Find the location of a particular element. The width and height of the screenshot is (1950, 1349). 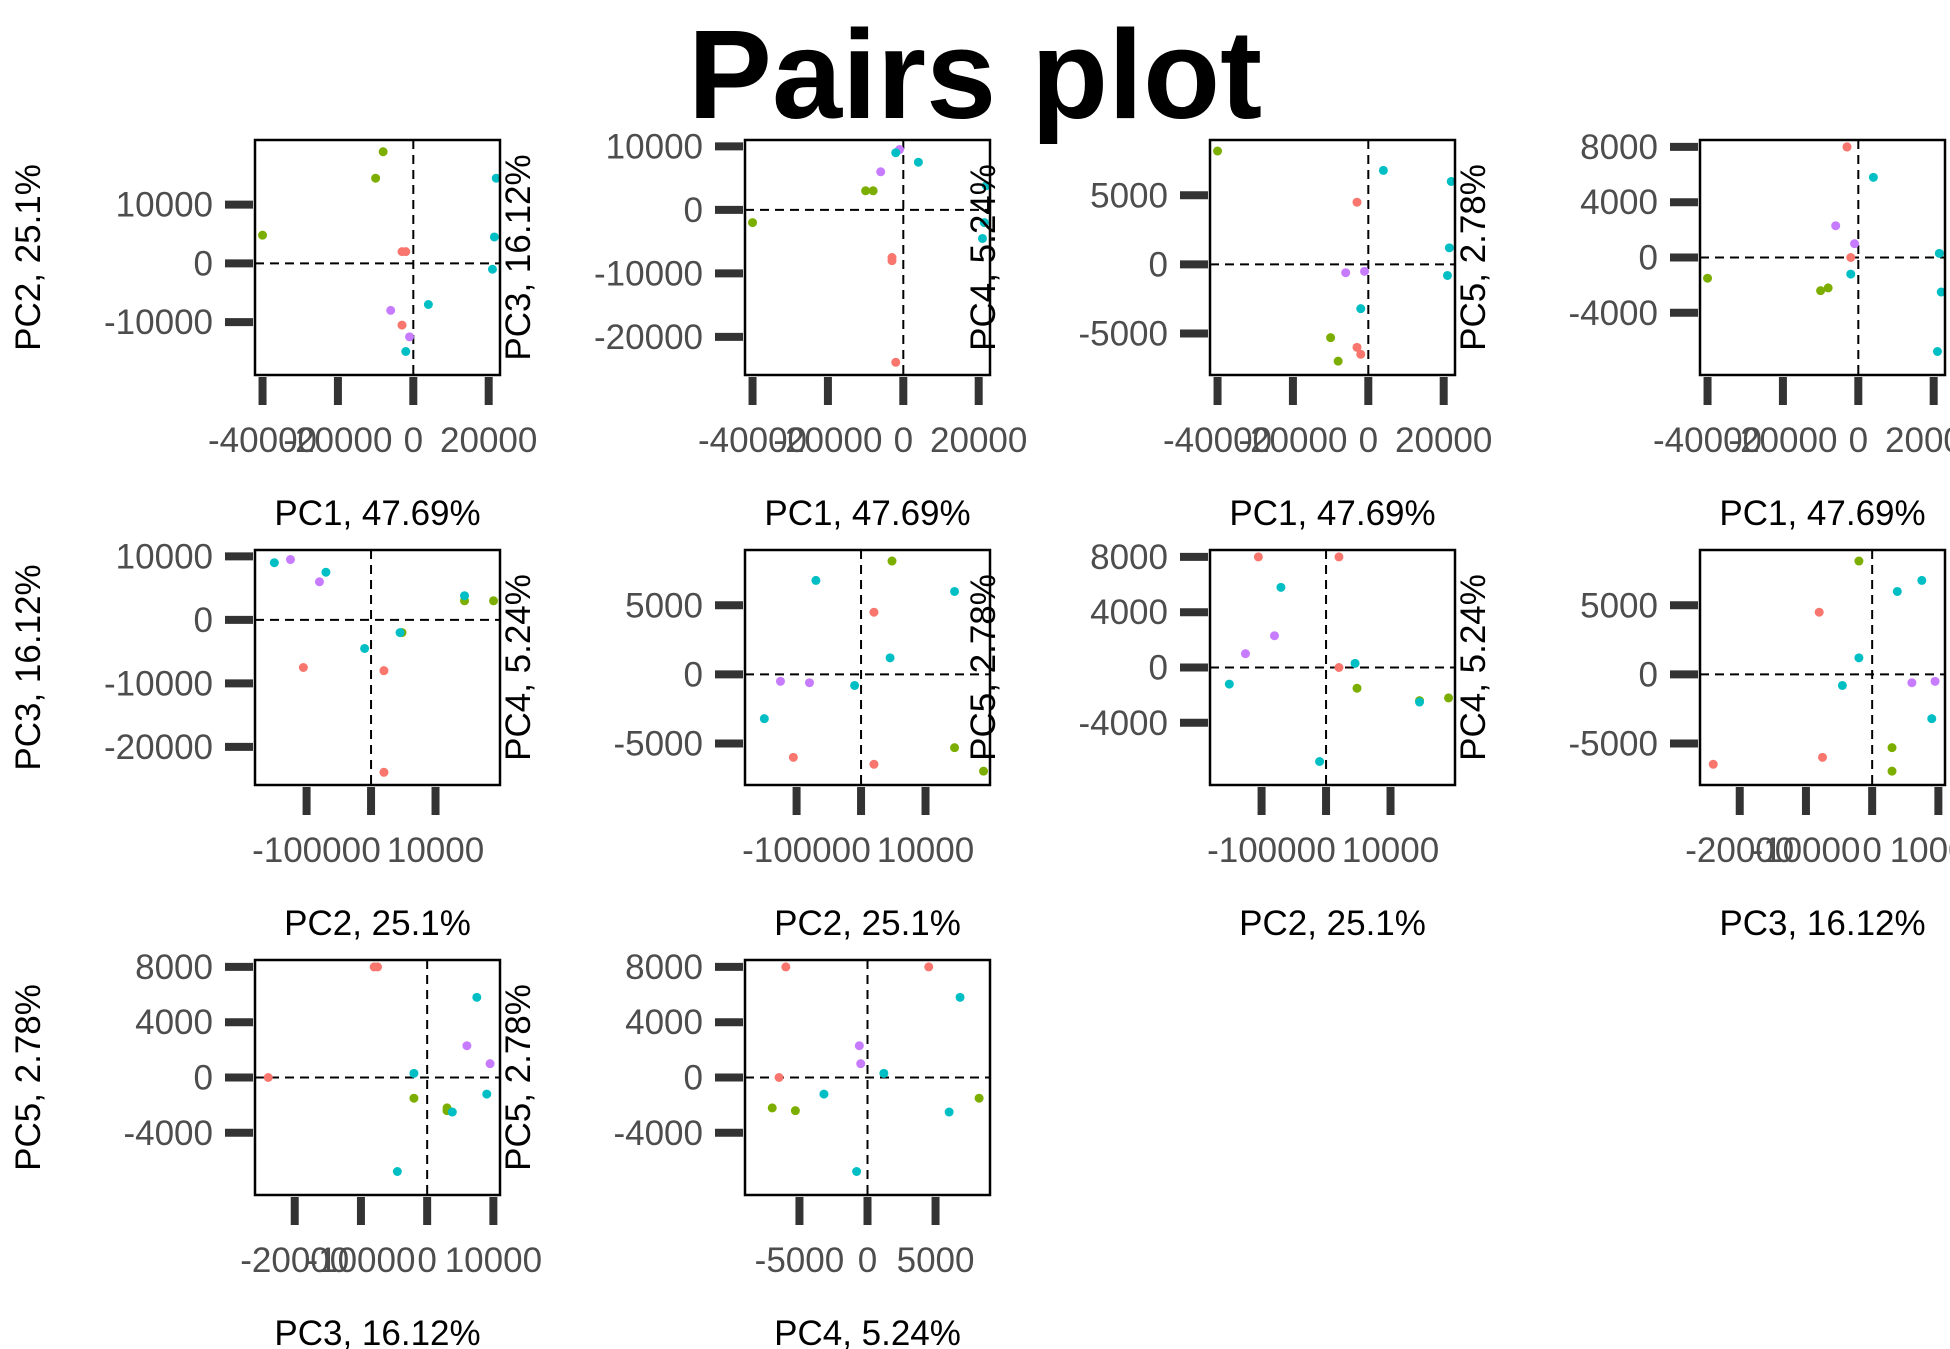

y-tick-label: -20000 is located at coordinates (648, 337).